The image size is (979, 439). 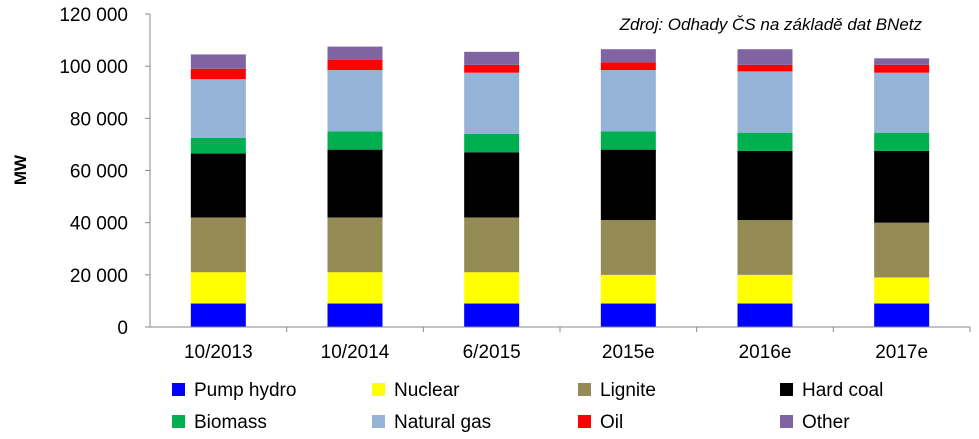 I want to click on legend-item: Nuclear, so click(x=416, y=390).